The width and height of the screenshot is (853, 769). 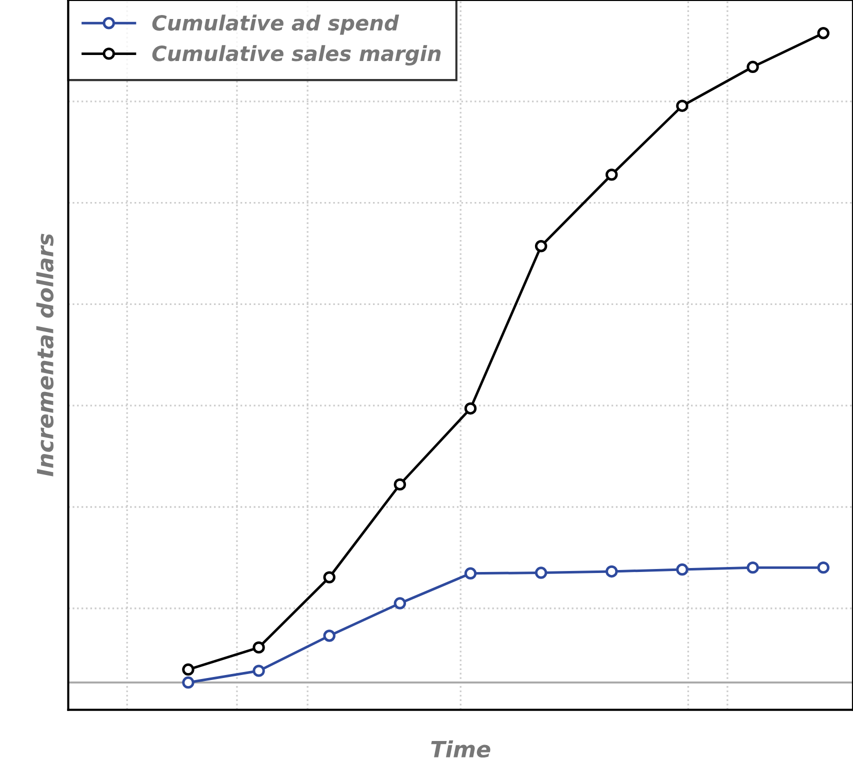 I want to click on legend-label: Cumulative sales margin, so click(x=296, y=55).